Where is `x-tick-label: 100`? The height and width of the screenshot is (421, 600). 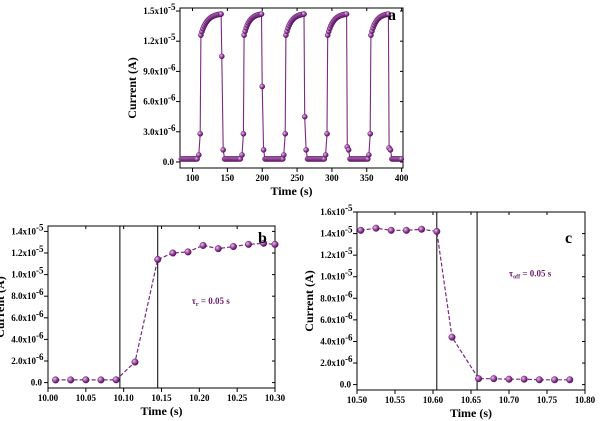
x-tick-label: 100 is located at coordinates (193, 178).